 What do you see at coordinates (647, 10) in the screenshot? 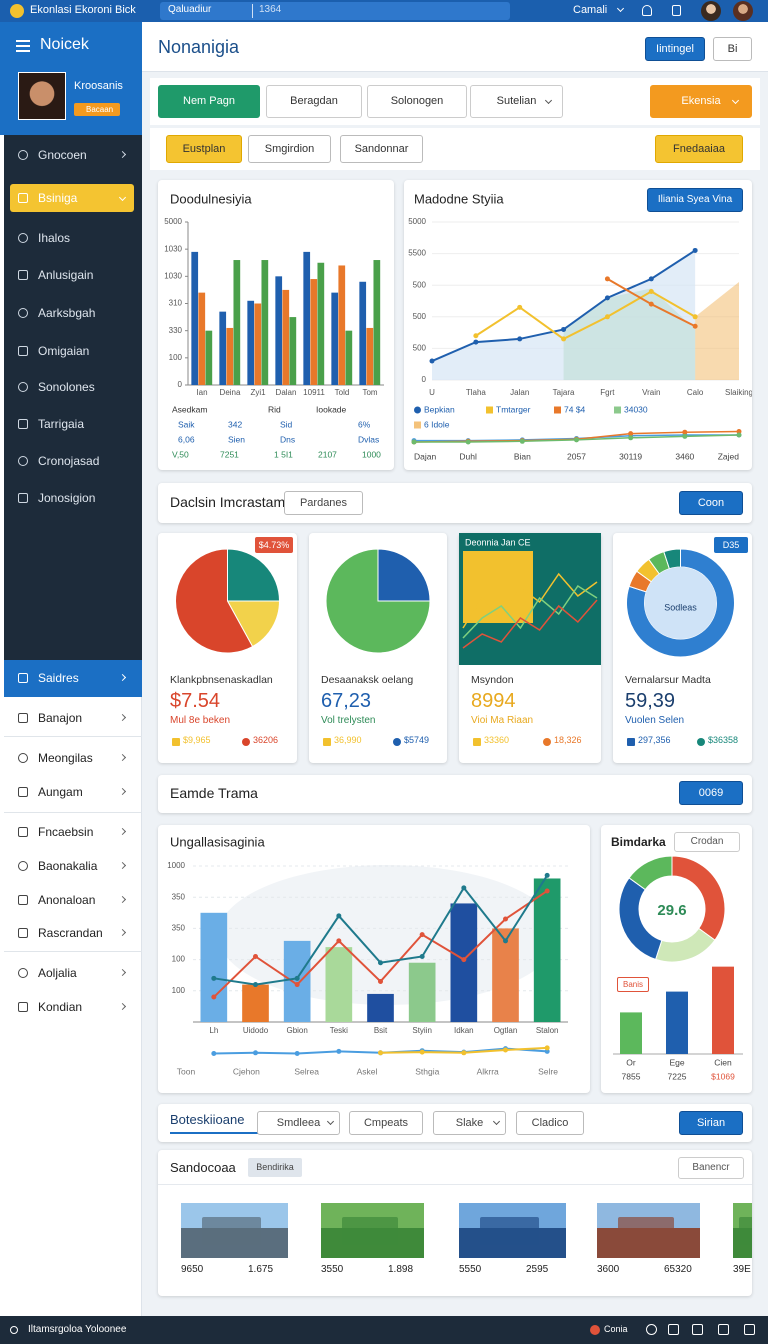
I see `notification-icon` at bounding box center [647, 10].